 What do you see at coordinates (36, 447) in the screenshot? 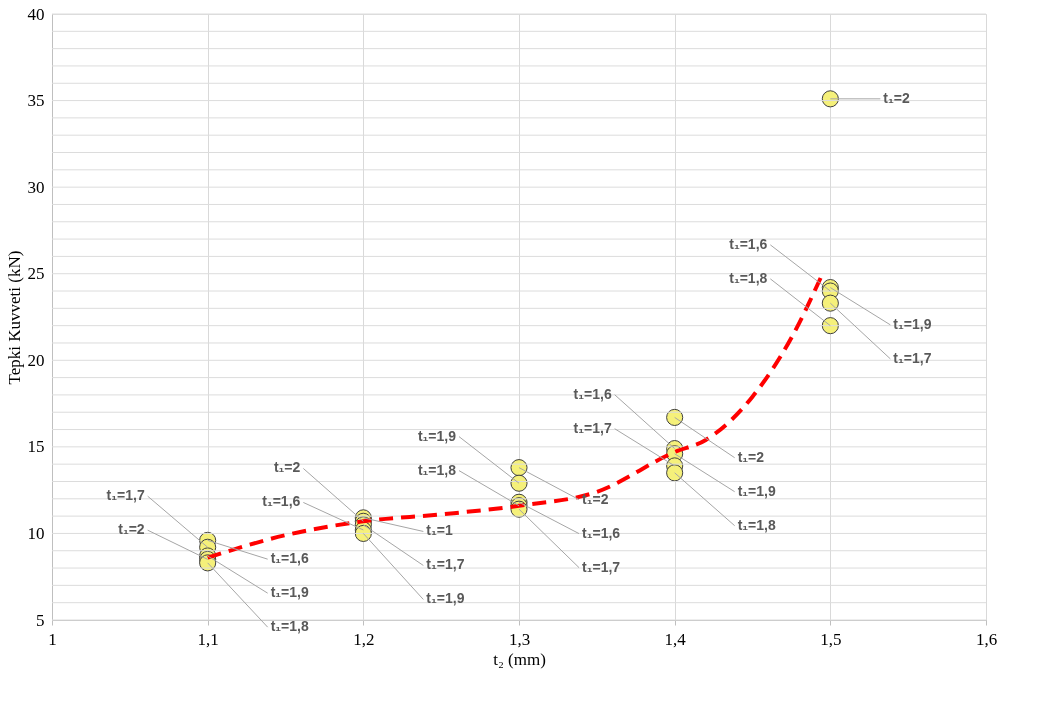
I see `y-tick-label: 15` at bounding box center [36, 447].